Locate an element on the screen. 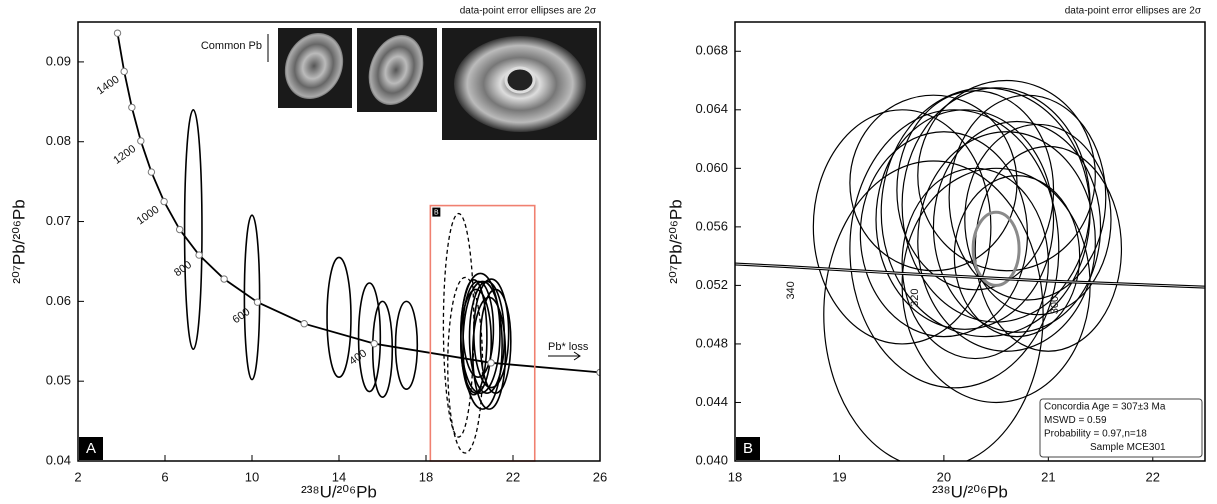  y-tick-label: 0.040 is located at coordinates (711, 459).